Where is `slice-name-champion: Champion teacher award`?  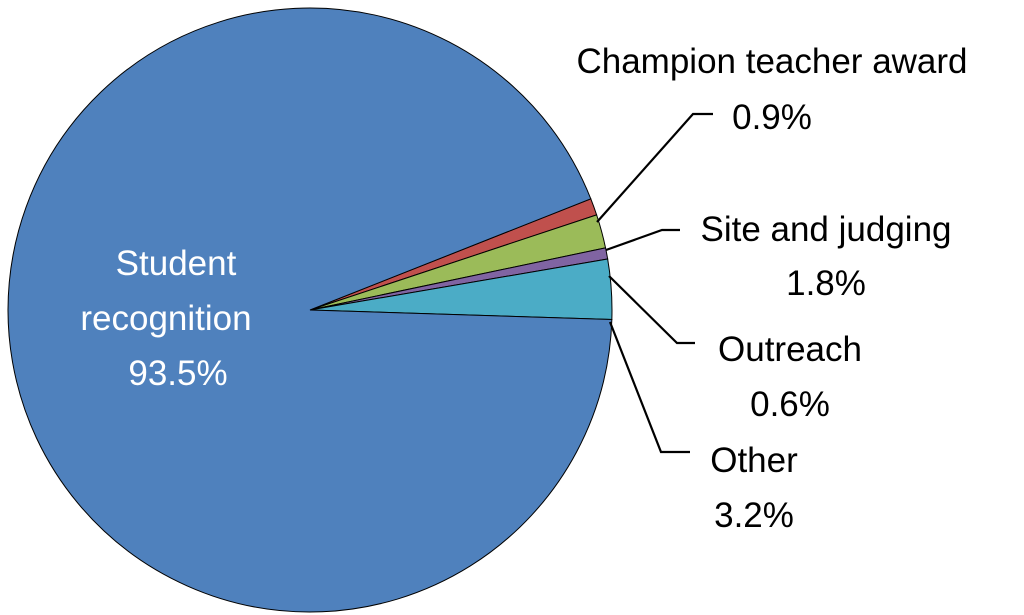
slice-name-champion: Champion teacher award is located at coordinates (771, 61).